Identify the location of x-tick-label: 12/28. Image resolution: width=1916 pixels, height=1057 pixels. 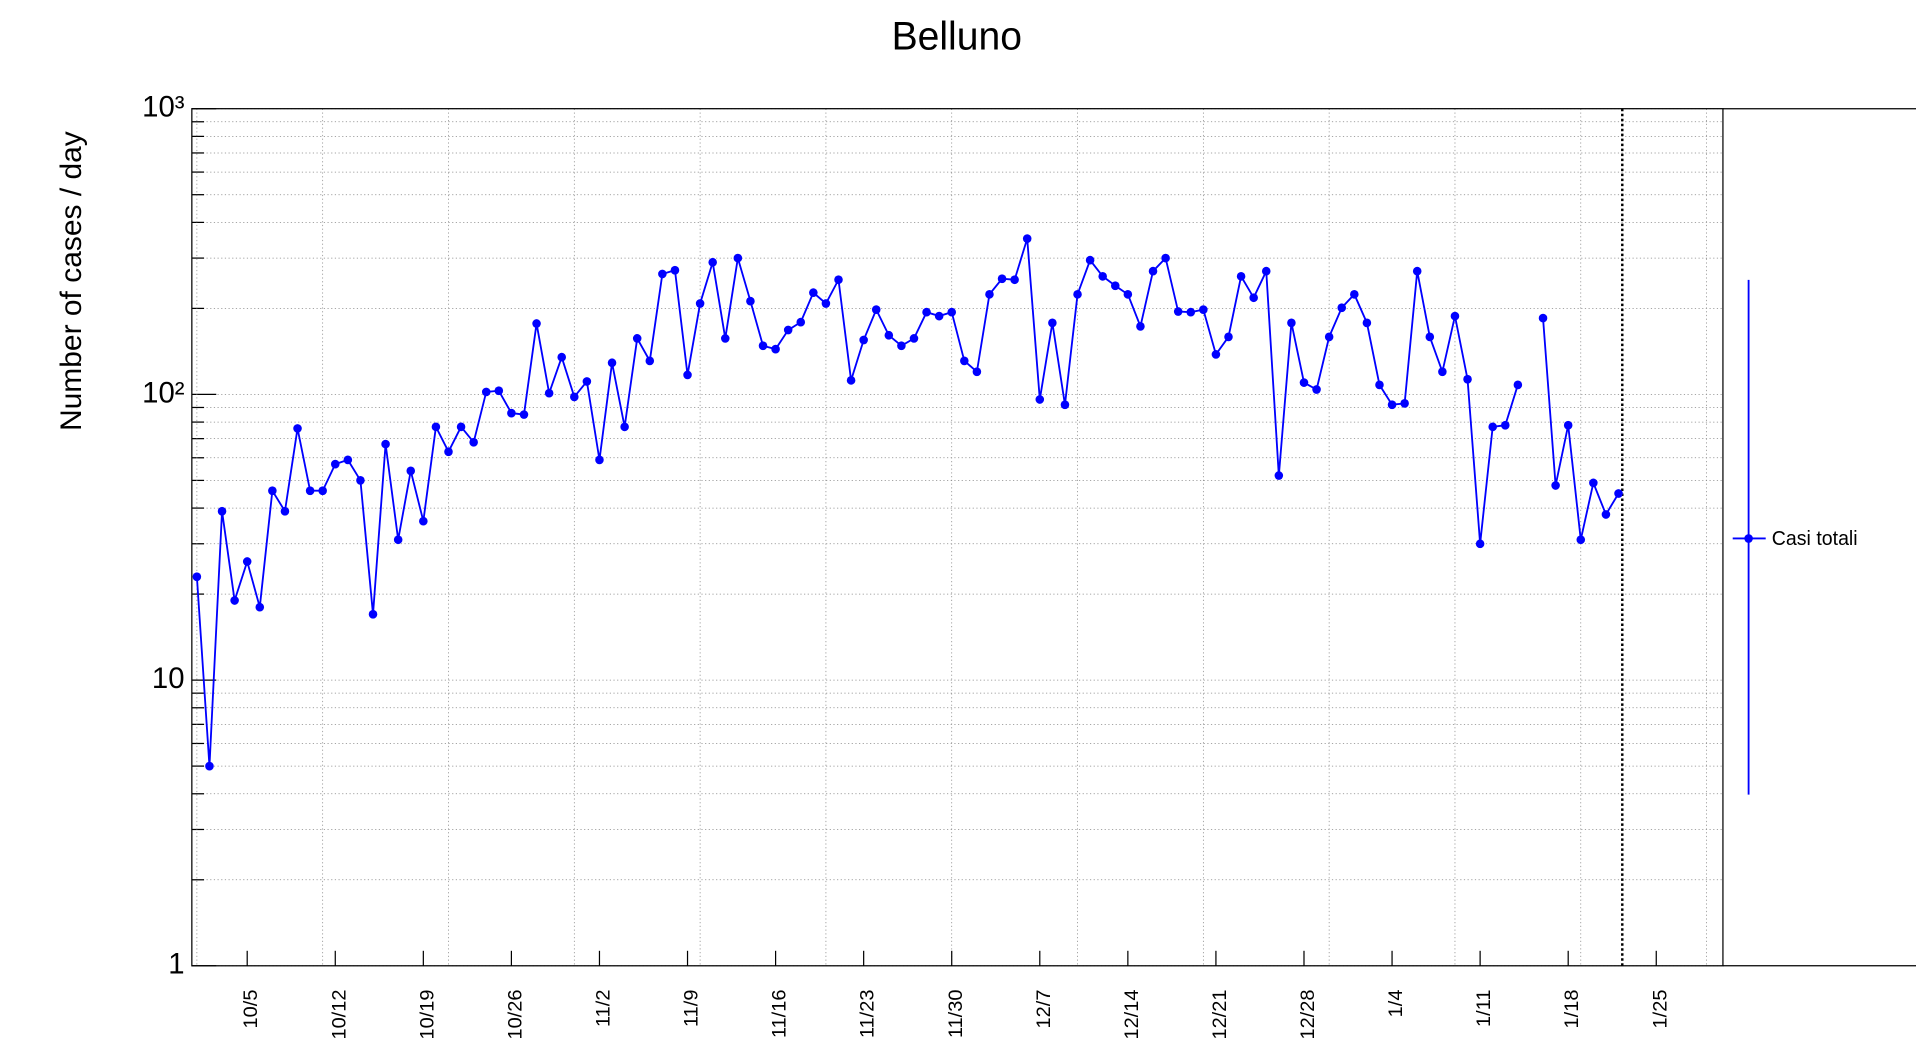
(1308, 1015).